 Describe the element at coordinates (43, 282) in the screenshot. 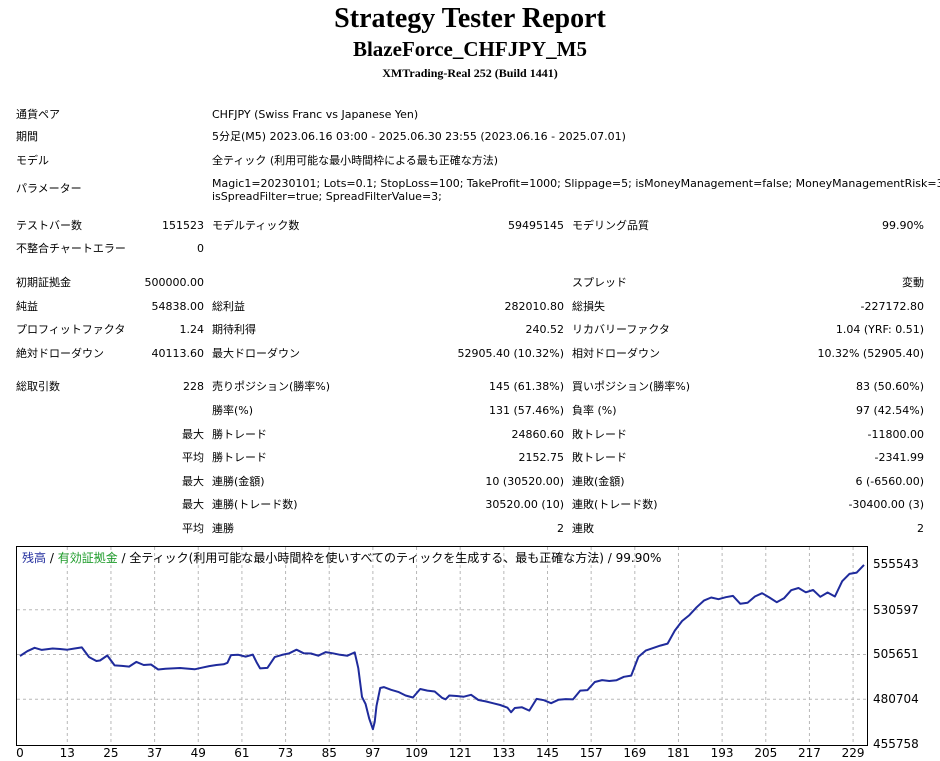

I see `deposit-label: 初期証拠金` at that location.